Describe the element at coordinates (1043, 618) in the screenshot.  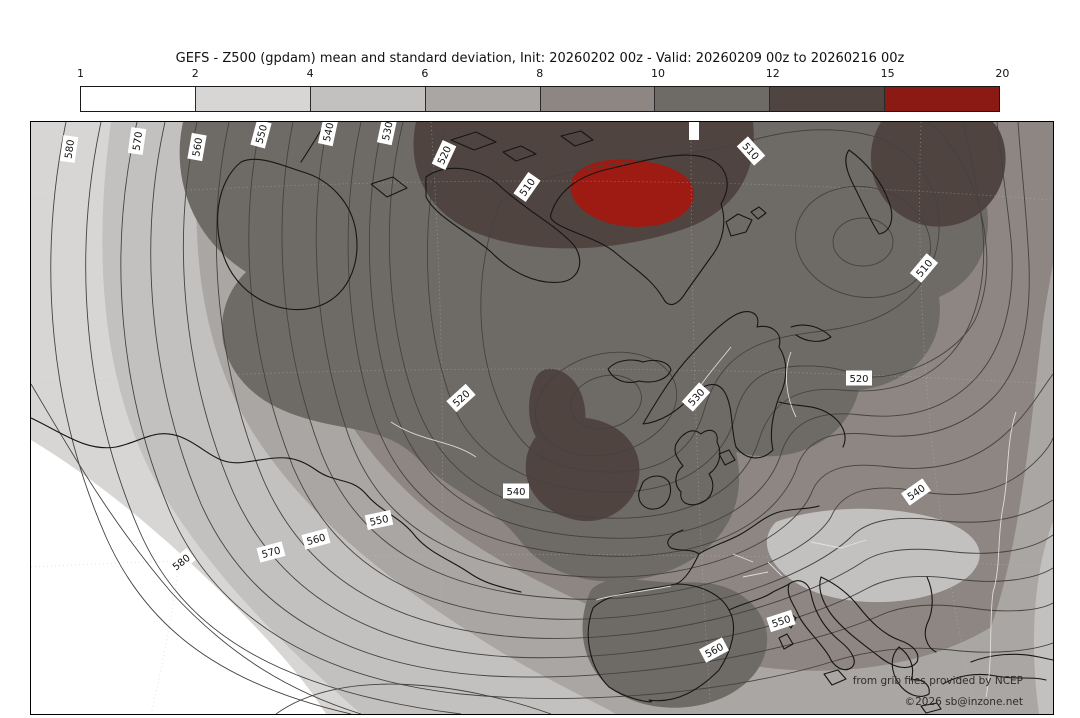
I see `stddev-fill-4-6-right` at that location.